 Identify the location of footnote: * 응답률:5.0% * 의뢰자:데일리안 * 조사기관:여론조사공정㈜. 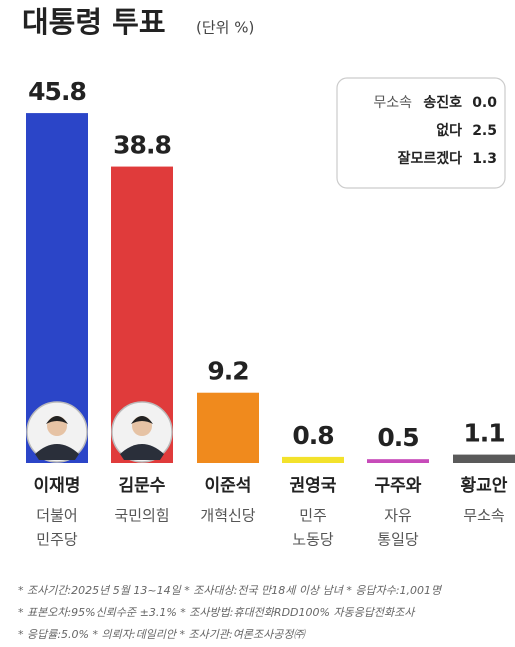
(162, 634).